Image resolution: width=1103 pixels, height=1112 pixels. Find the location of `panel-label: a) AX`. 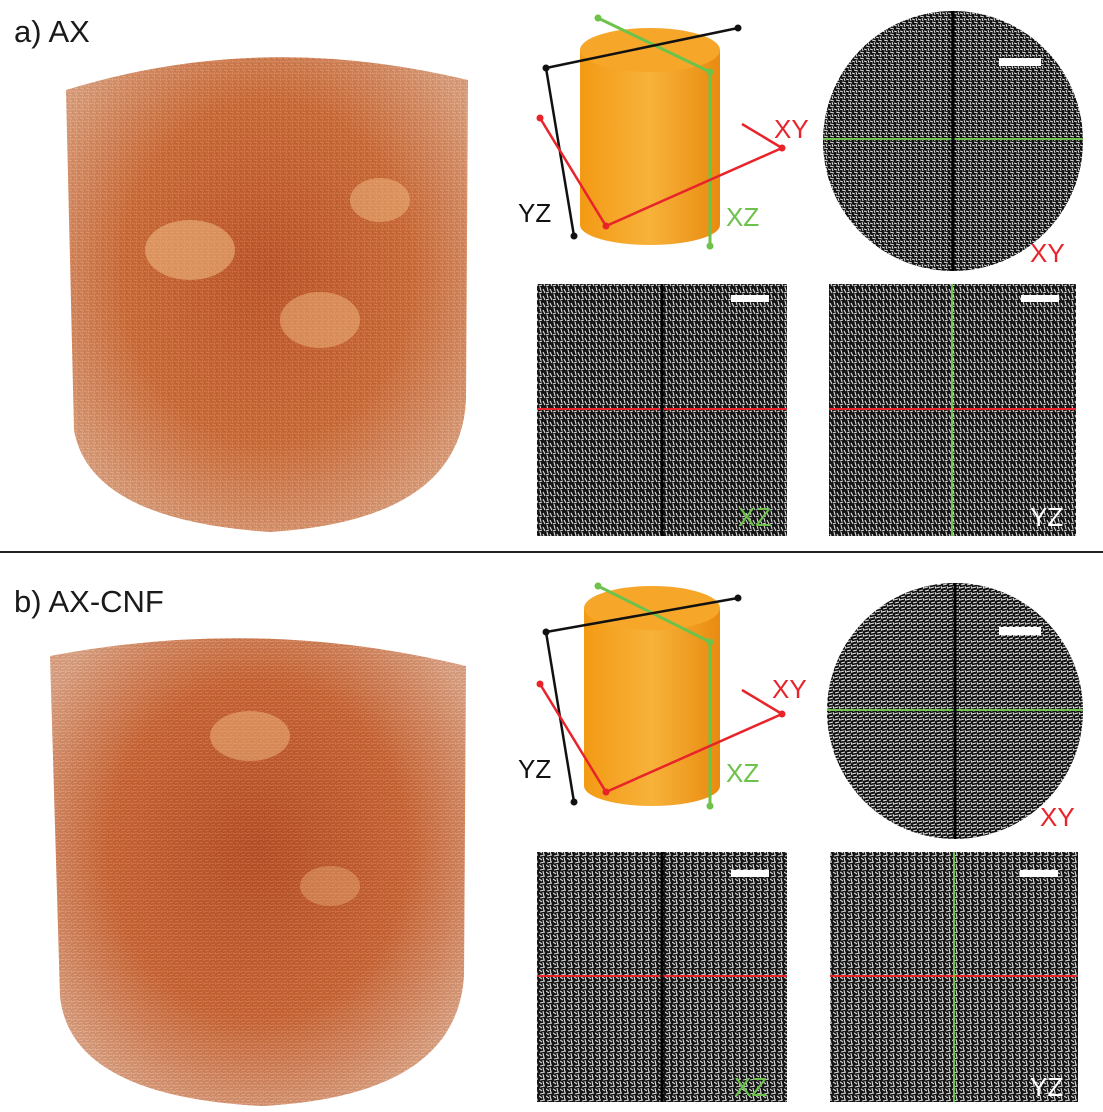

panel-label: a) AX is located at coordinates (52, 31).